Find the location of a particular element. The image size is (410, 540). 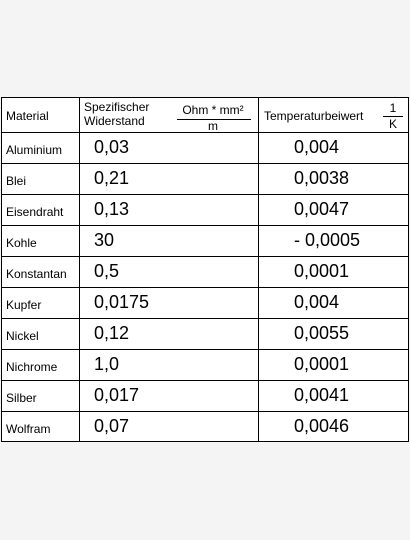

resistance-value: 0,017 is located at coordinates (117, 395).